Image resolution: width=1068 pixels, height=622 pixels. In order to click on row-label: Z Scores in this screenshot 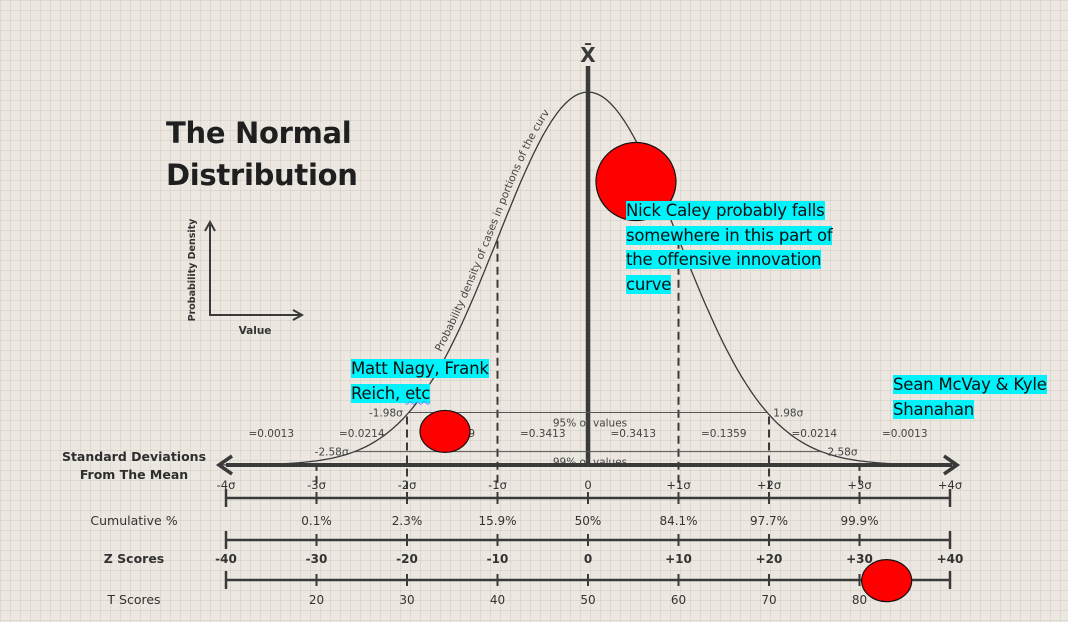, I will do `click(134, 558)`.